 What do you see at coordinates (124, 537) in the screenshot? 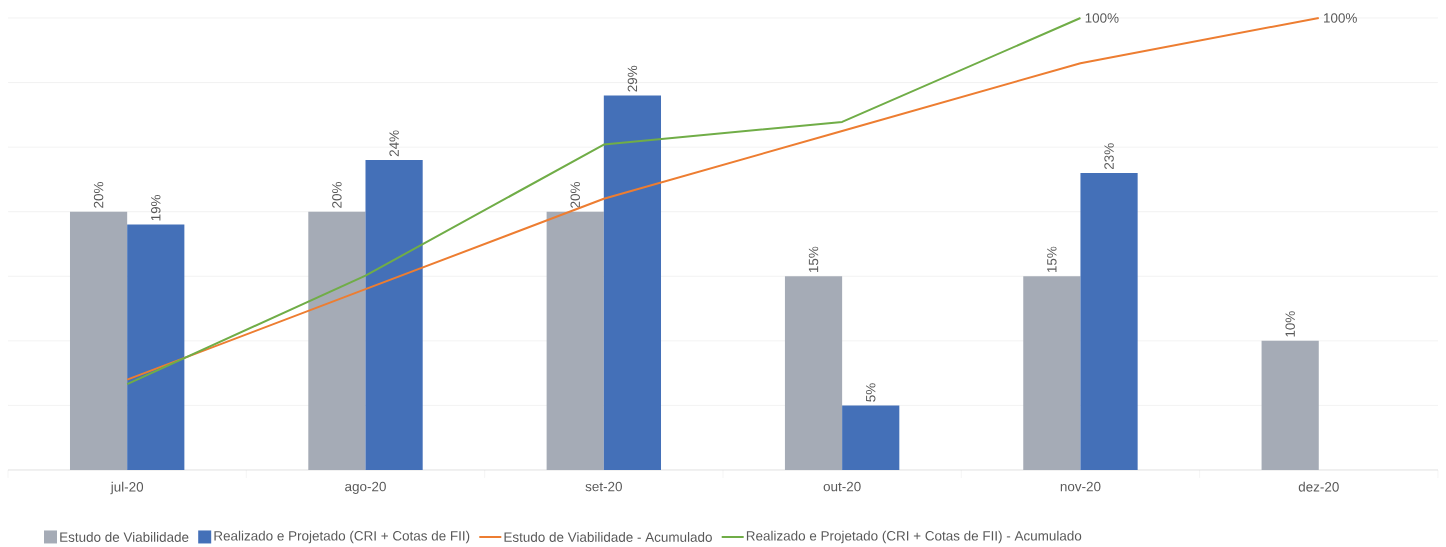
I see `legend-label: Estudo de Viabilidade` at bounding box center [124, 537].